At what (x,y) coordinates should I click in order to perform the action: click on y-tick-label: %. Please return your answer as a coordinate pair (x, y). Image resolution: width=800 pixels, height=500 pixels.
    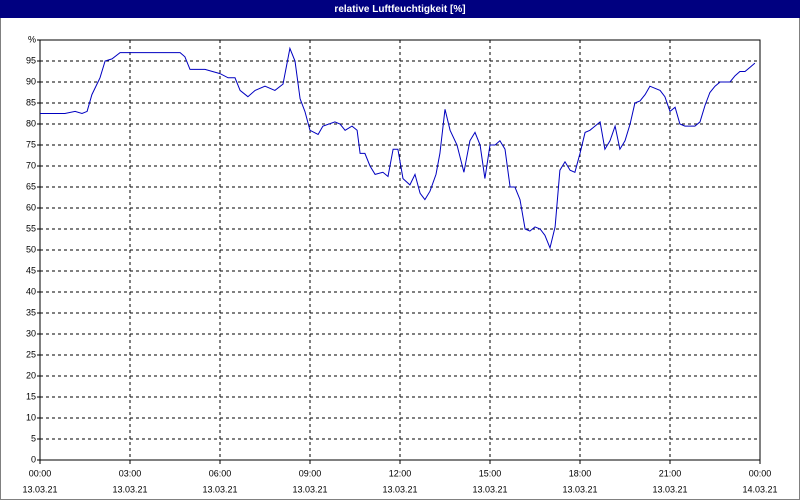
    Looking at the image, I should click on (32, 39).